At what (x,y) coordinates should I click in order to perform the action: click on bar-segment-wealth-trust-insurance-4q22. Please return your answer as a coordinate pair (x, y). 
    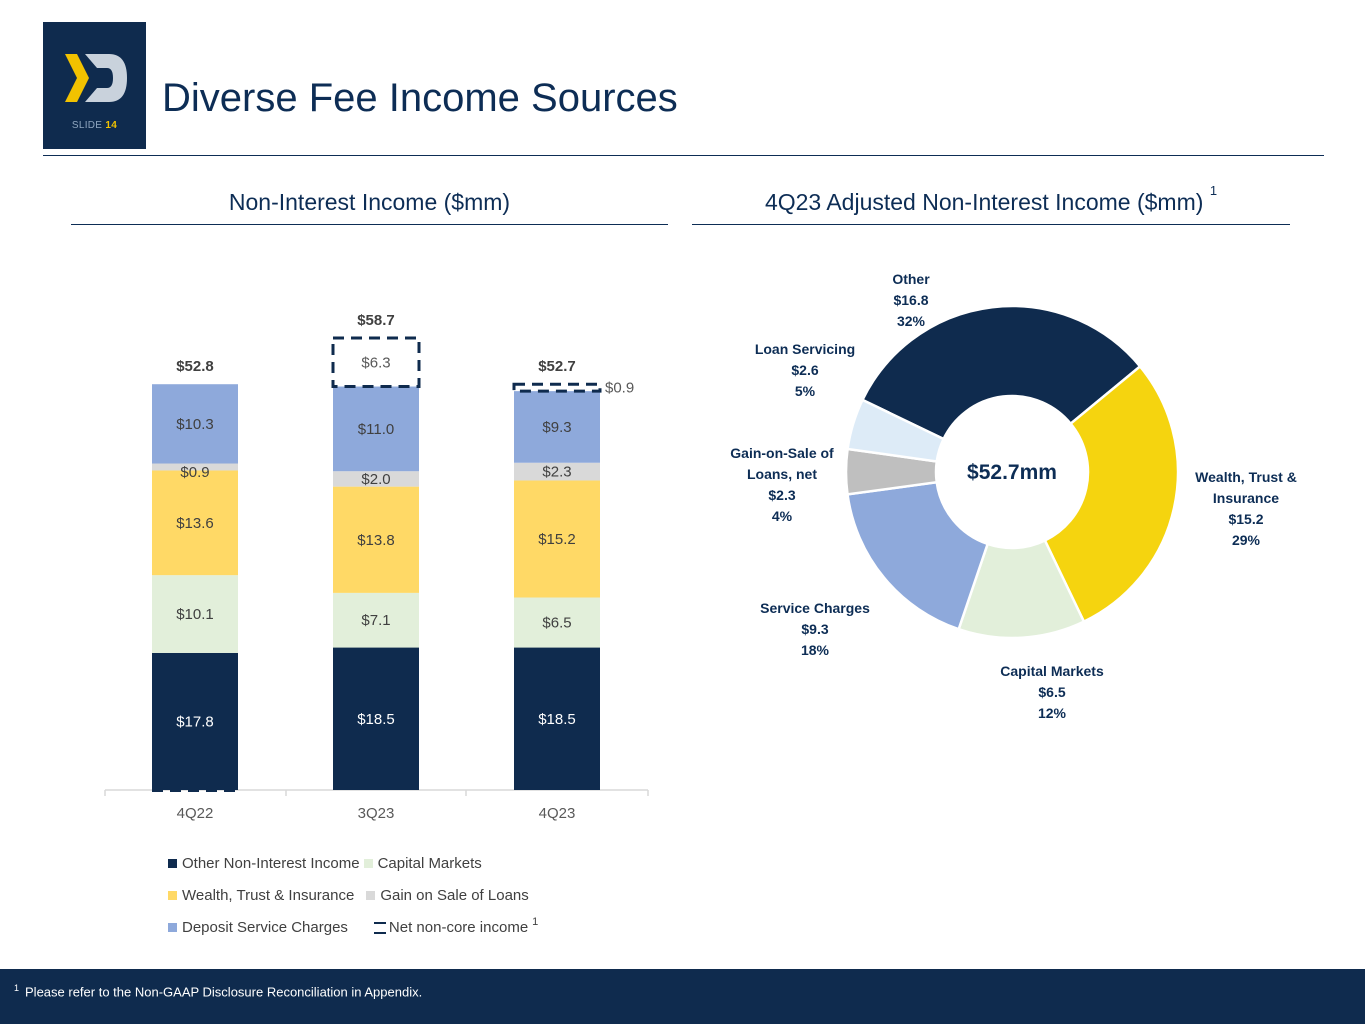
    Looking at the image, I should click on (195, 523).